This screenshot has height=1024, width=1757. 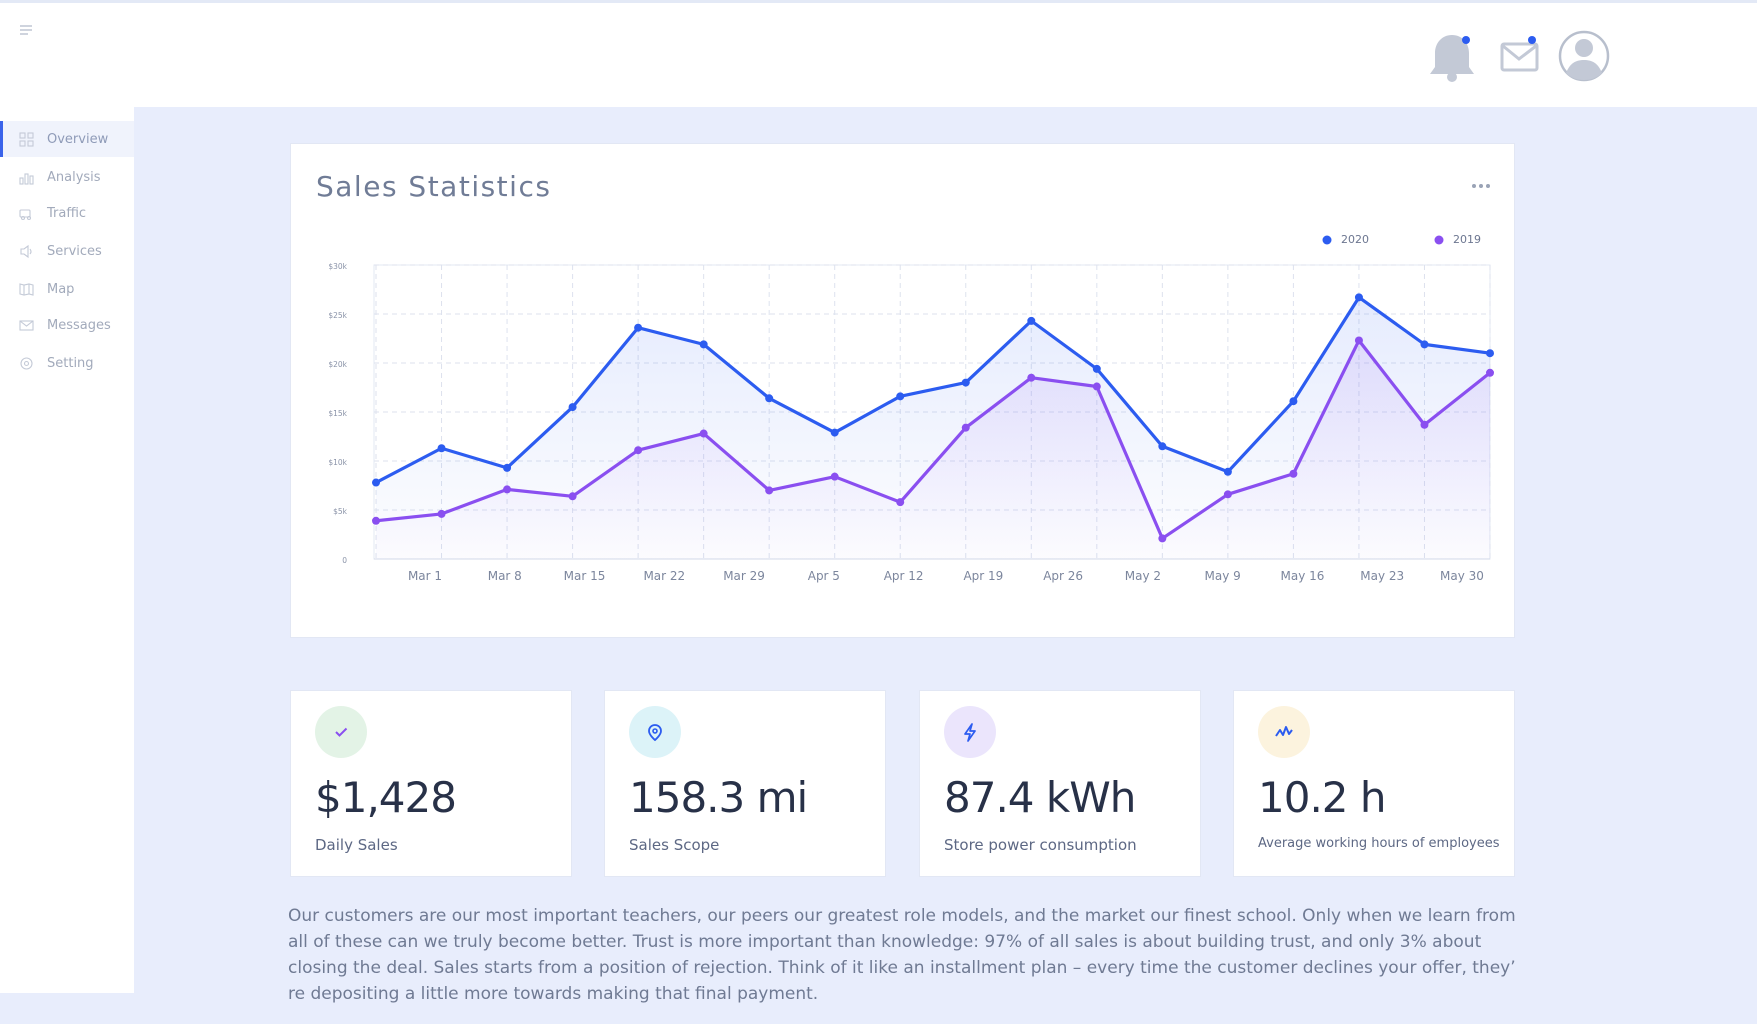 I want to click on nav-item: Messages, so click(x=67, y=325).